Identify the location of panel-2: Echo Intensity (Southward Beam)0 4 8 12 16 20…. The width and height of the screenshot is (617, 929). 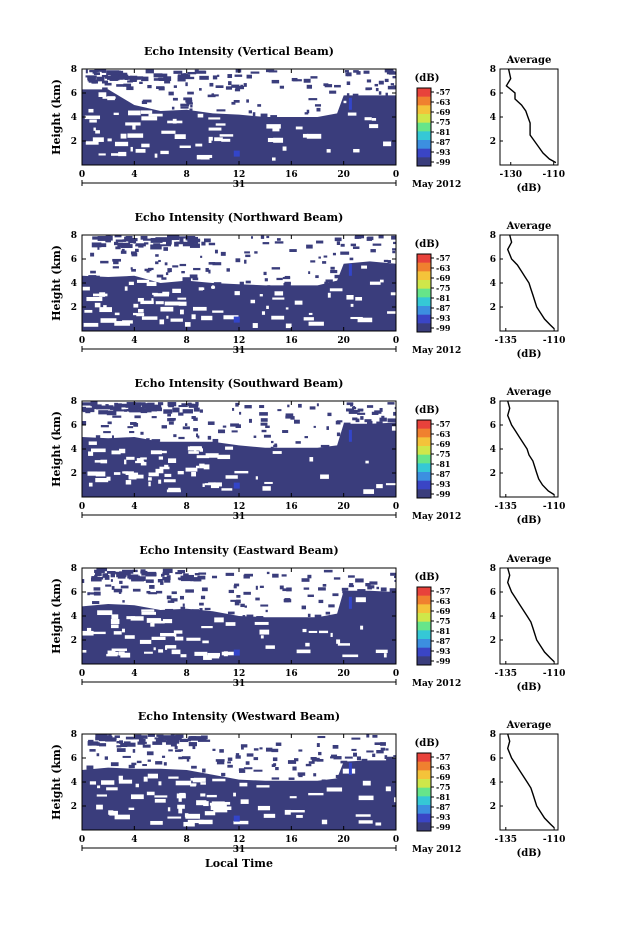
(307, 451).